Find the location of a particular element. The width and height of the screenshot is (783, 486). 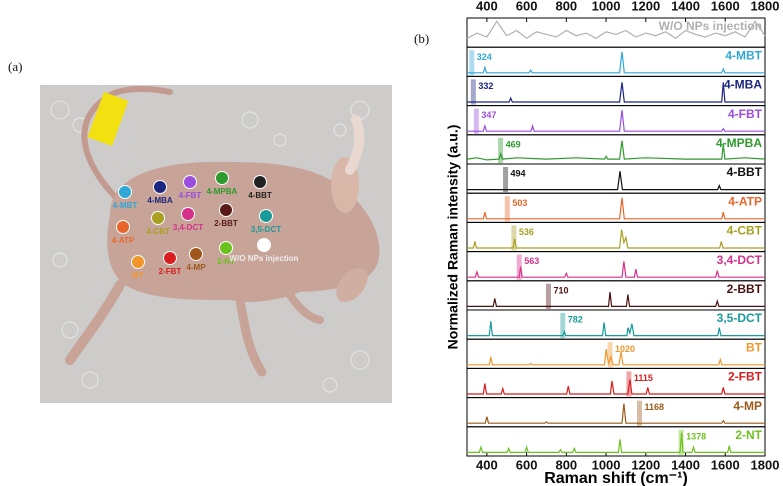

peak-label: 1115 is located at coordinates (643, 378).